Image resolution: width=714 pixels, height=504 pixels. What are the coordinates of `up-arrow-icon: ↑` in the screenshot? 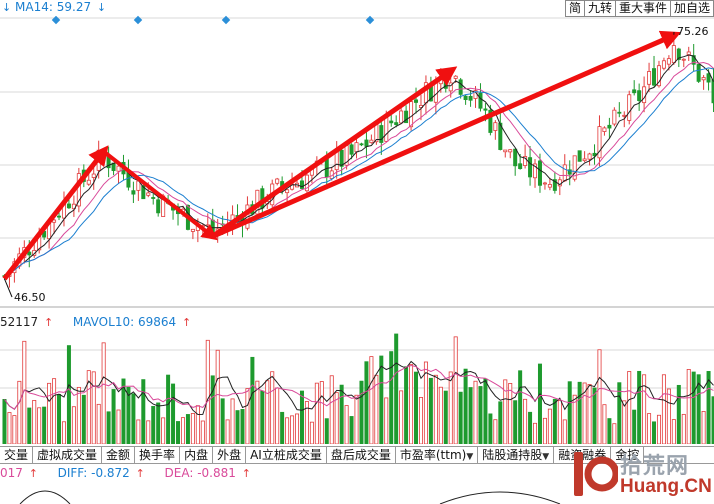 It's located at (186, 322).